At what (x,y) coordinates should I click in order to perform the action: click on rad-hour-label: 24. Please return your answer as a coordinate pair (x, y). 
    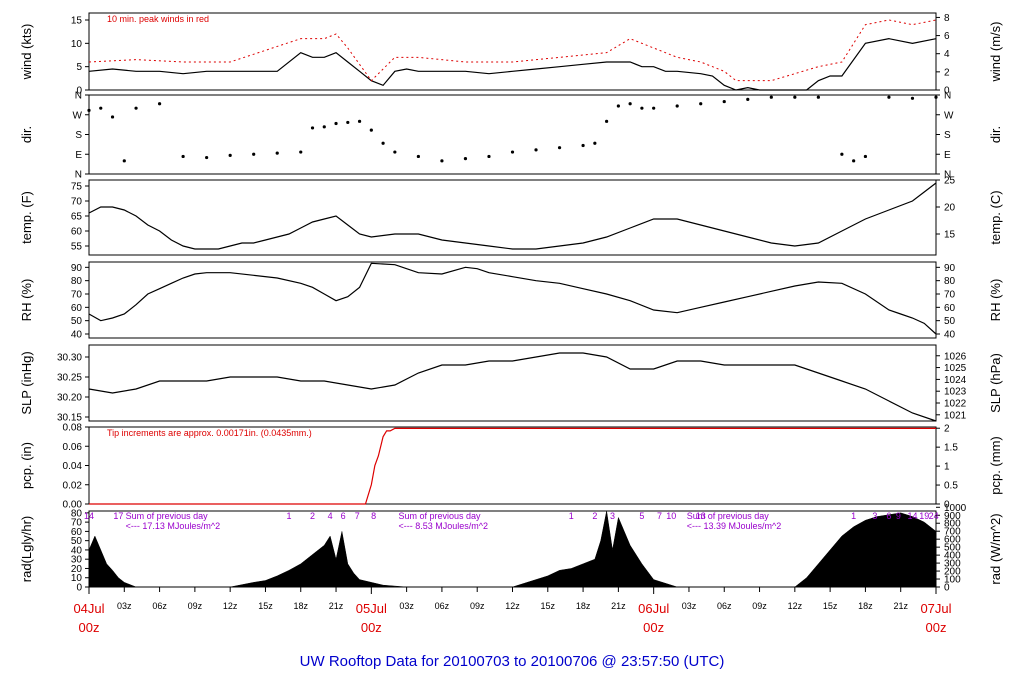
    Looking at the image, I should click on (934, 516).